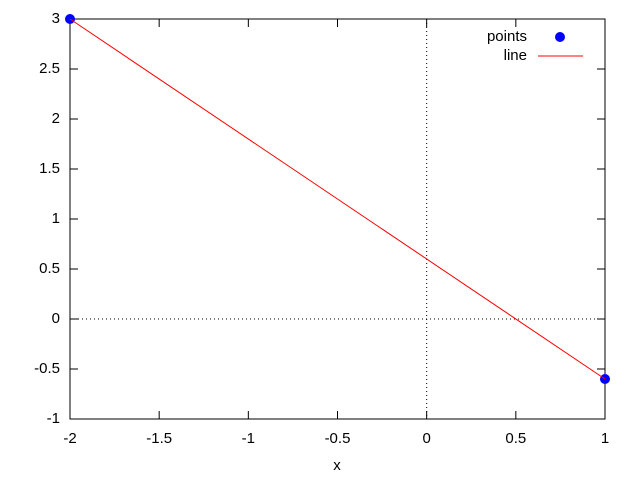 The height and width of the screenshot is (480, 640). Describe the element at coordinates (159, 438) in the screenshot. I see `x-tick-label: -1.5` at that location.